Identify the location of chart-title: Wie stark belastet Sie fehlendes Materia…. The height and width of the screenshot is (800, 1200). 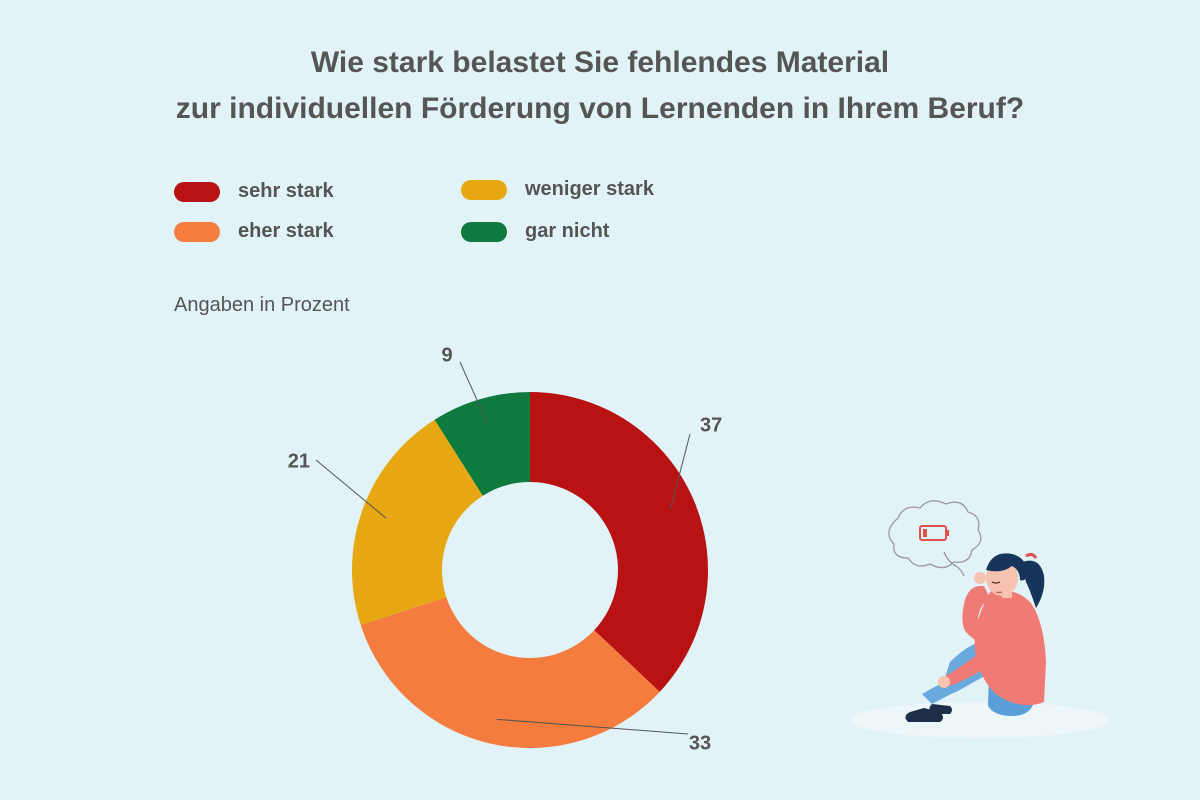
(600, 86).